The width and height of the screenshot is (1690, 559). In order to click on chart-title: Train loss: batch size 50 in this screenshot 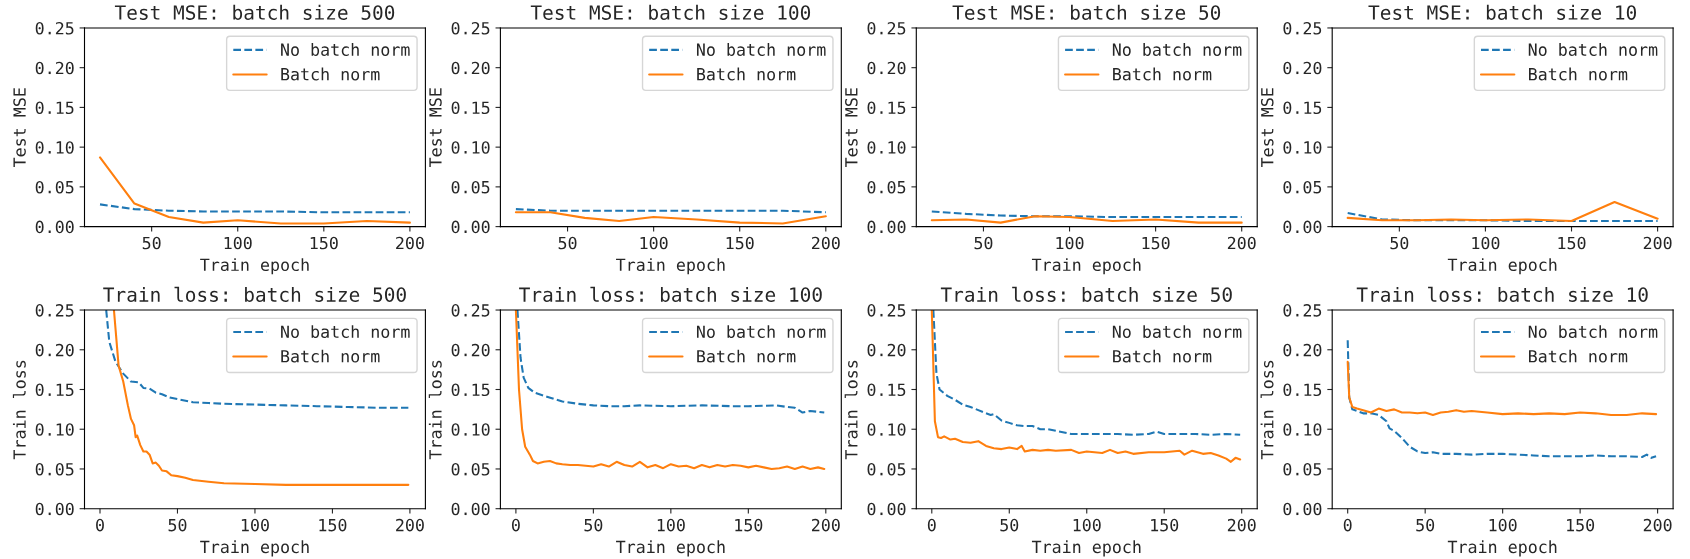, I will do `click(1086, 294)`.